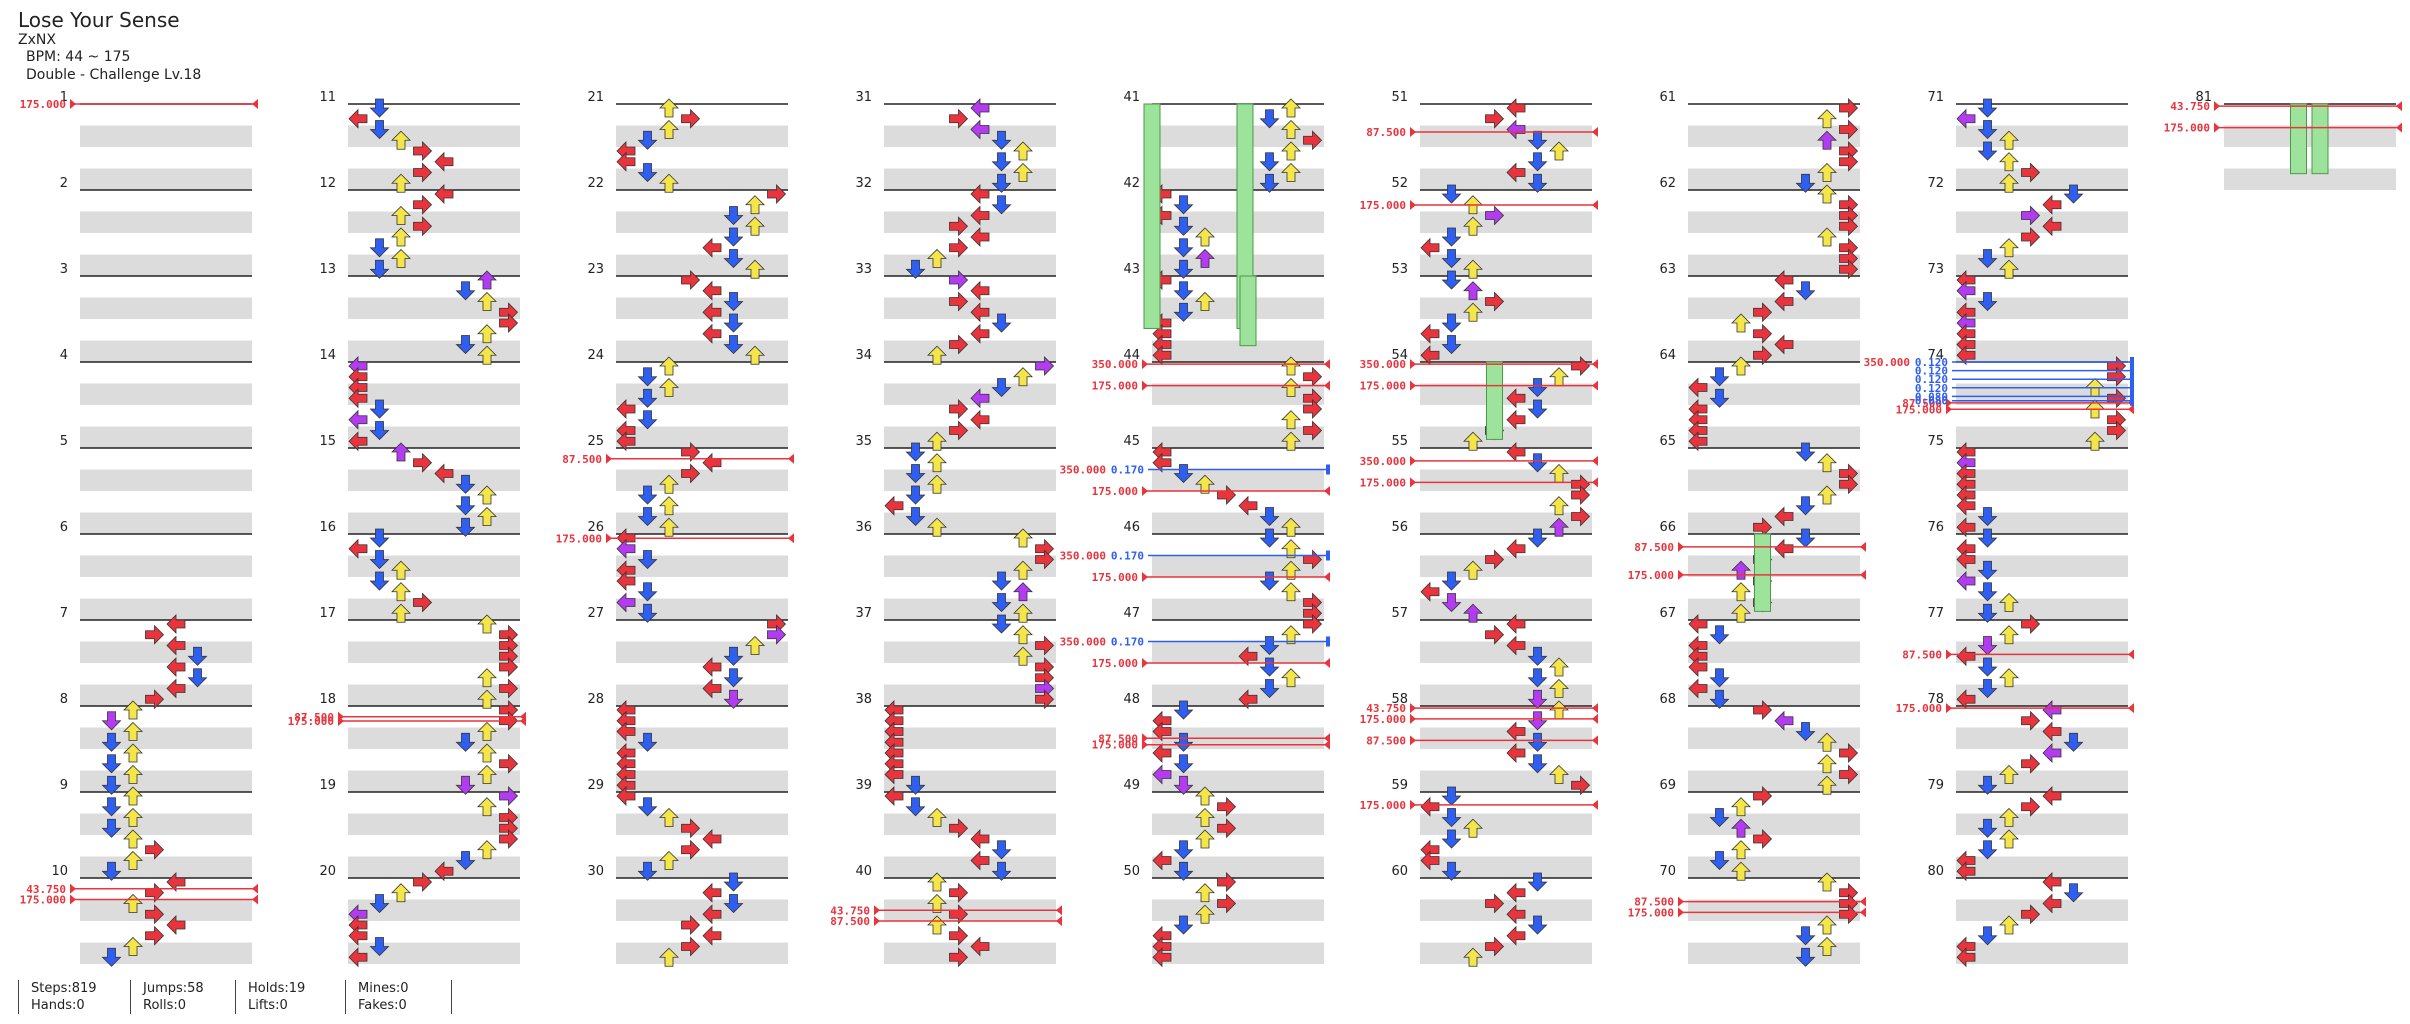 Image resolution: width=2410 pixels, height=1024 pixels. What do you see at coordinates (59, 871) in the screenshot?
I see `measure-number: 10` at bounding box center [59, 871].